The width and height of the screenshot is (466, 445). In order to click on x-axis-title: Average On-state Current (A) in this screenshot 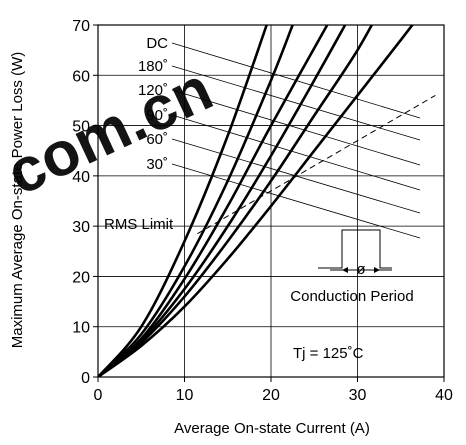, I will do `click(272, 428)`.